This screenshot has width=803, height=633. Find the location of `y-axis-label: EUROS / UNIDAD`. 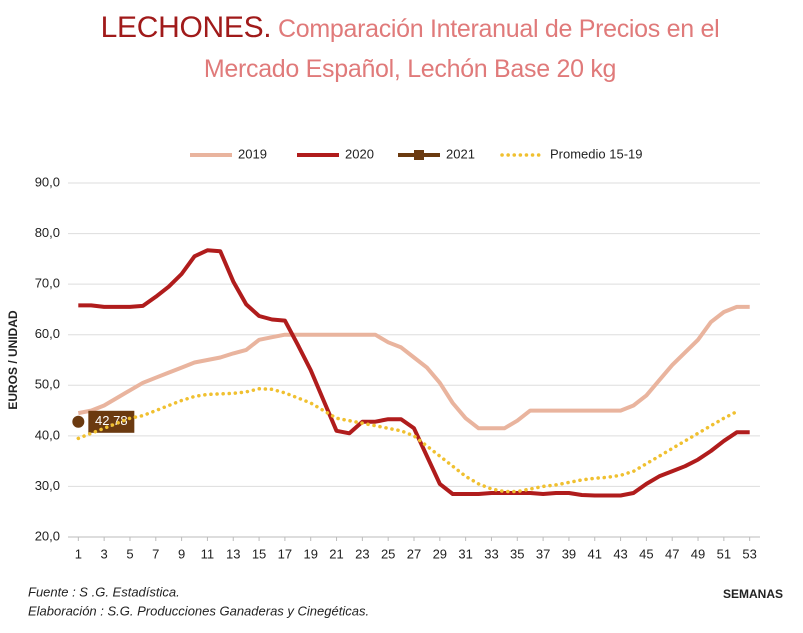

y-axis-label: EUROS / UNIDAD is located at coordinates (13, 360).